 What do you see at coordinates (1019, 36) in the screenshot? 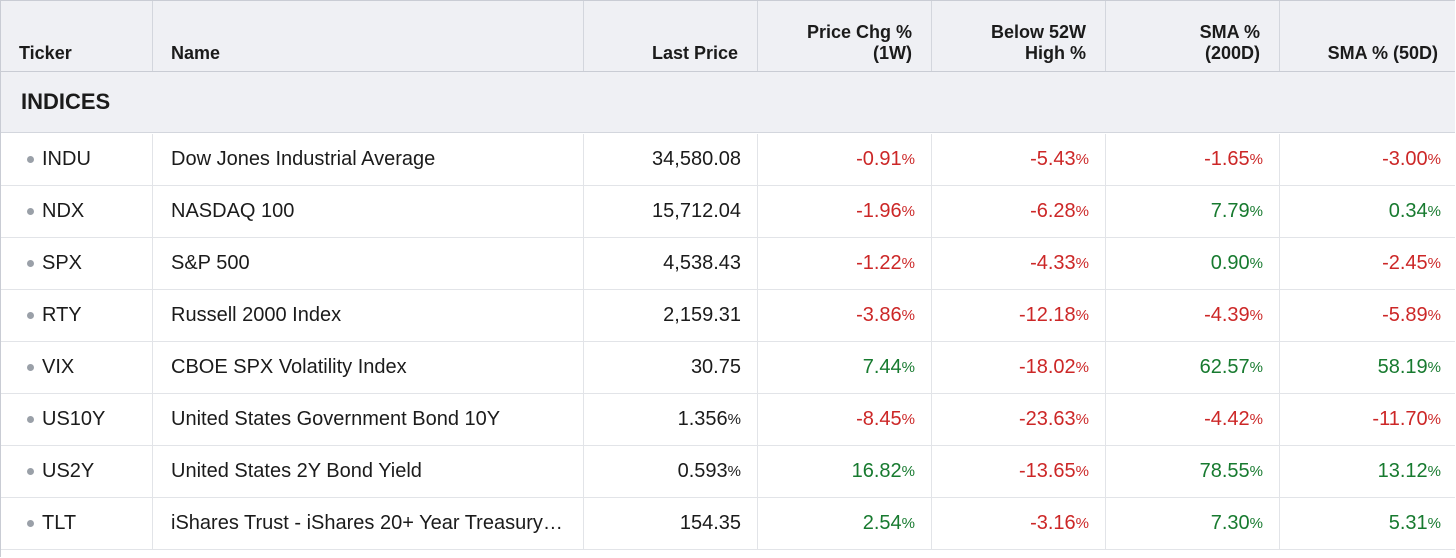
I see `col-header-below-52w: Below 52W High %` at bounding box center [1019, 36].